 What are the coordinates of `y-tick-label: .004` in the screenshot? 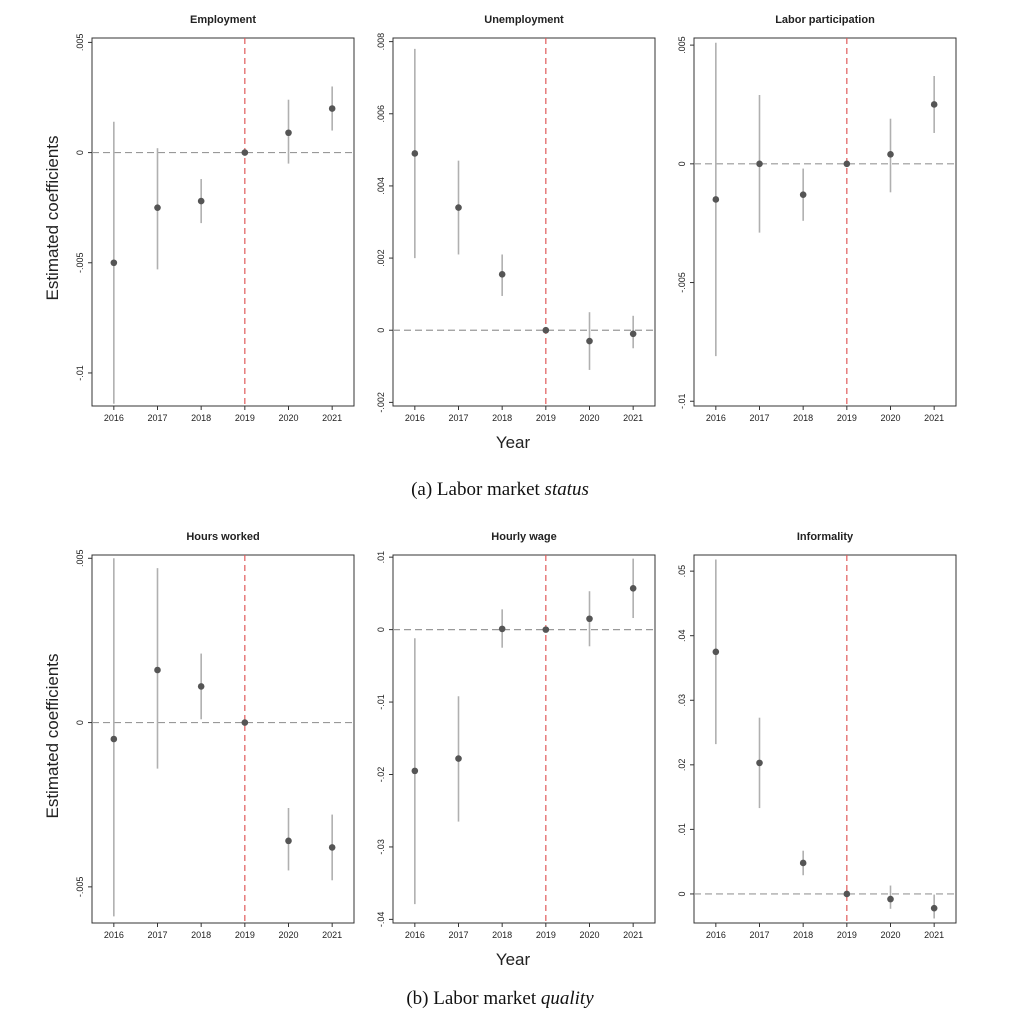 It's located at (381, 186).